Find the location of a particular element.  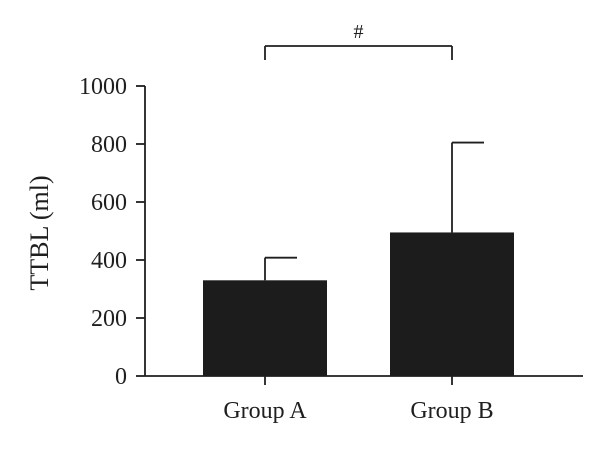

y-tick-label: 200 is located at coordinates (109, 319).